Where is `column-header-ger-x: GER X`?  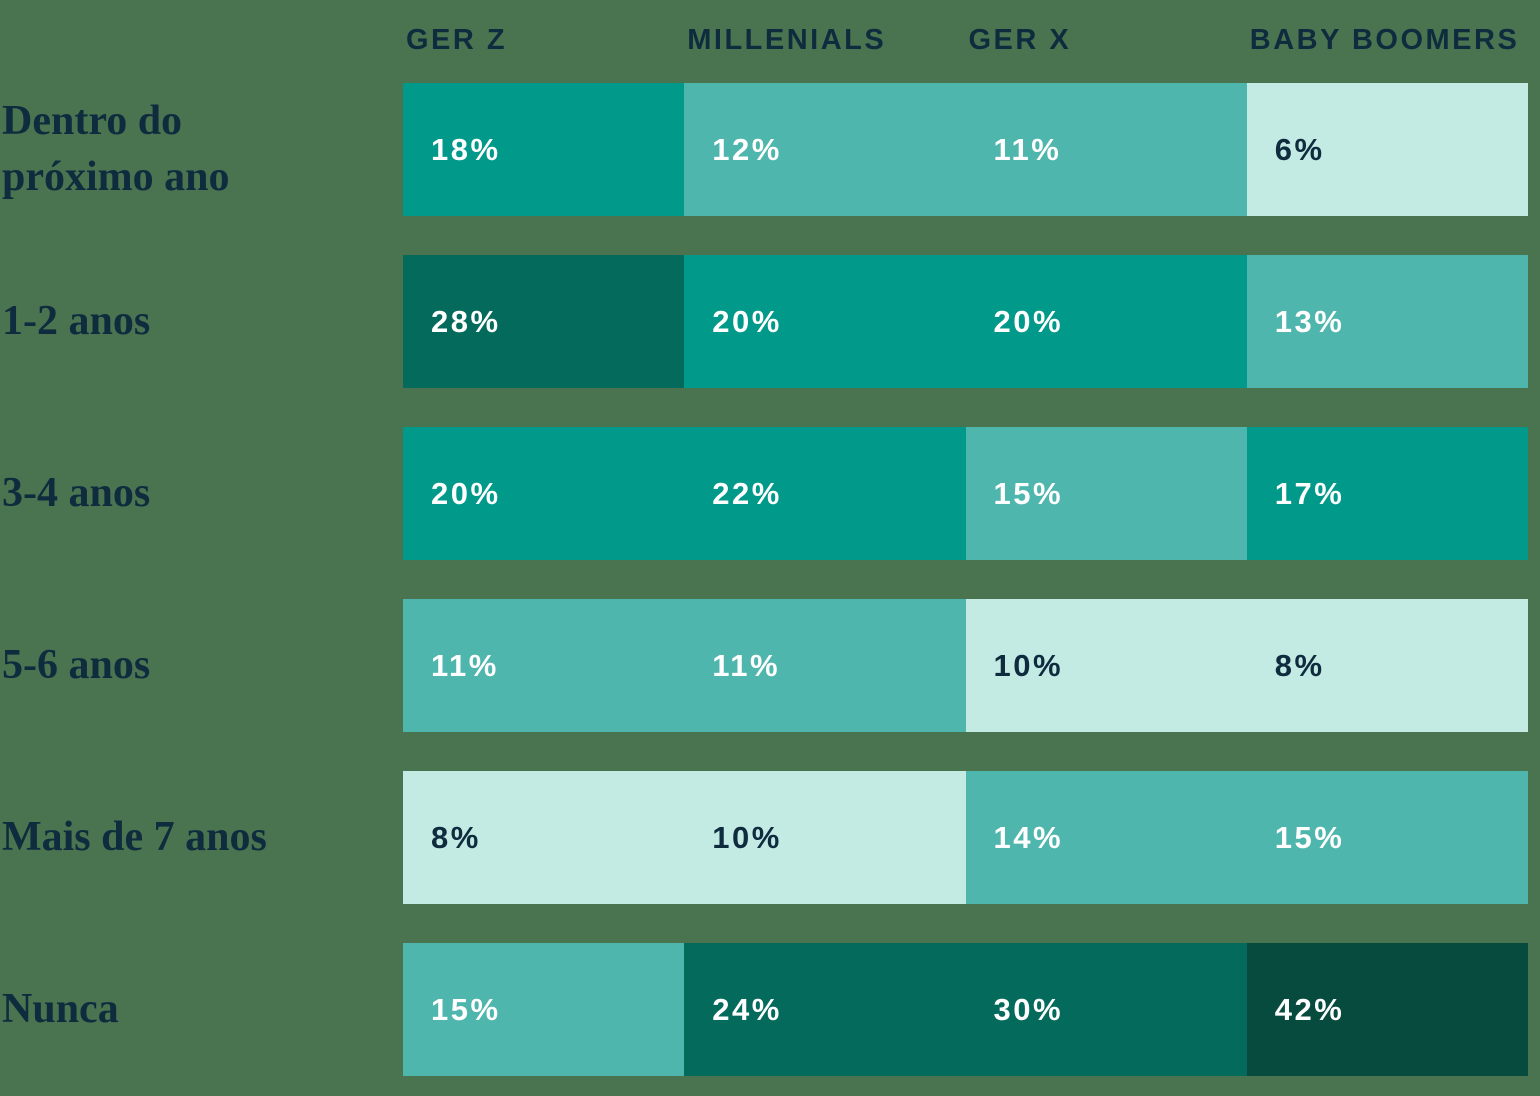
column-header-ger-x: GER X is located at coordinates (1020, 40).